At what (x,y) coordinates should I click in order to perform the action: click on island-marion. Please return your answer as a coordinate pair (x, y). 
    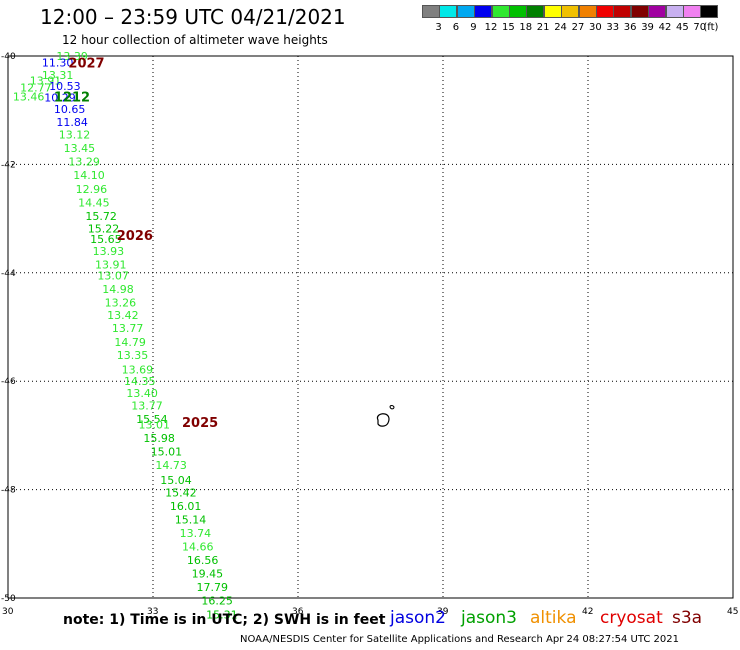
    Looking at the image, I should click on (383, 420).